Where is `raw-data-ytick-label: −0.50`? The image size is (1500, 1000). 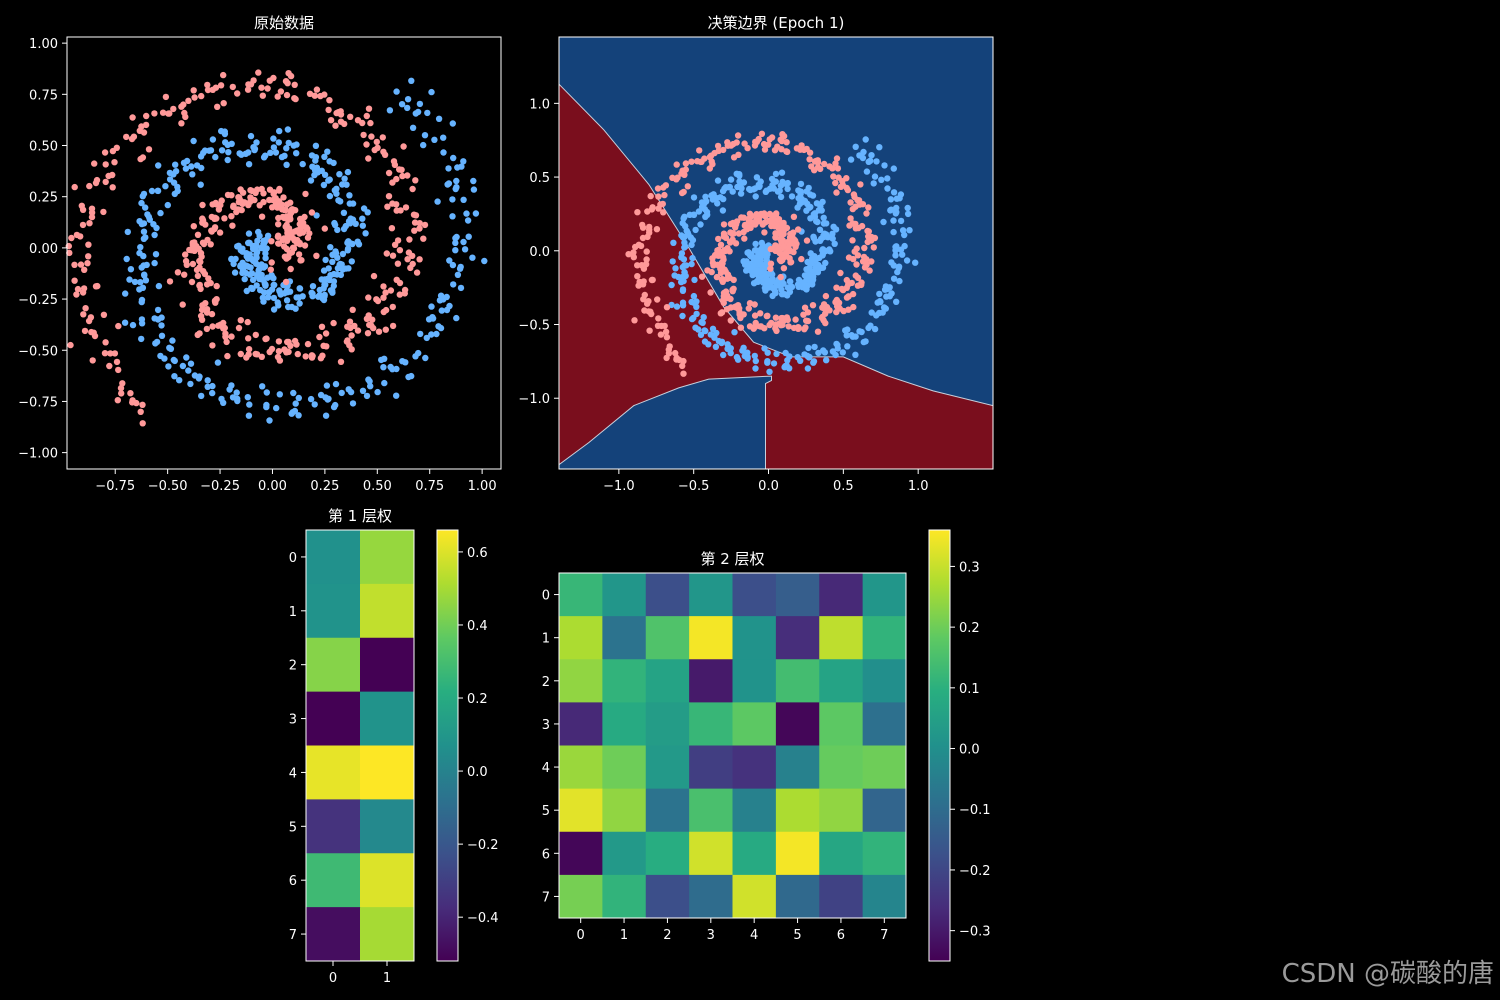
raw-data-ytick-label: −0.50 is located at coordinates (38, 351).